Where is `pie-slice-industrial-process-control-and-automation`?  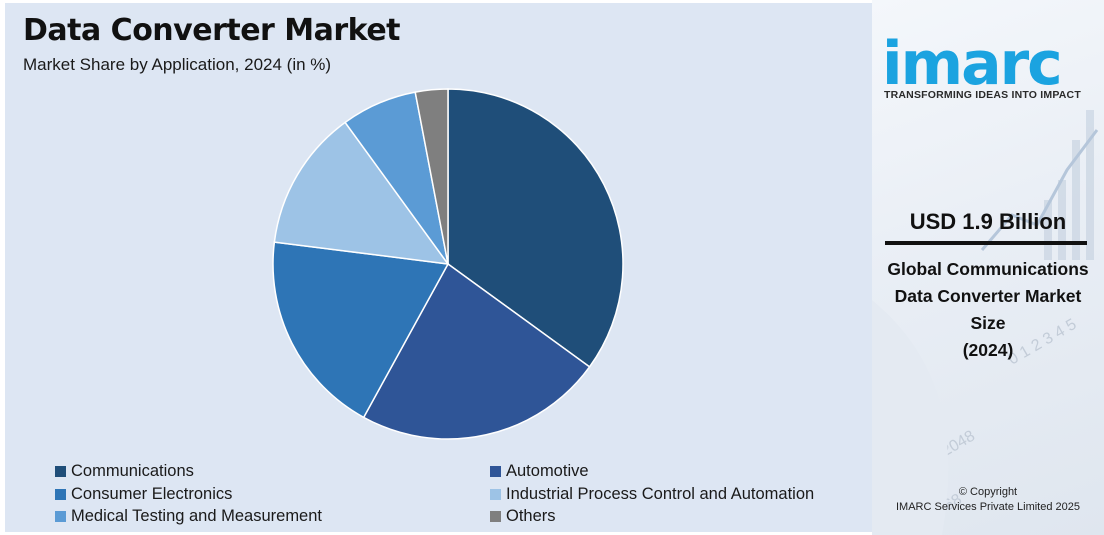
pie-slice-industrial-process-control-and-automation is located at coordinates (361, 193).